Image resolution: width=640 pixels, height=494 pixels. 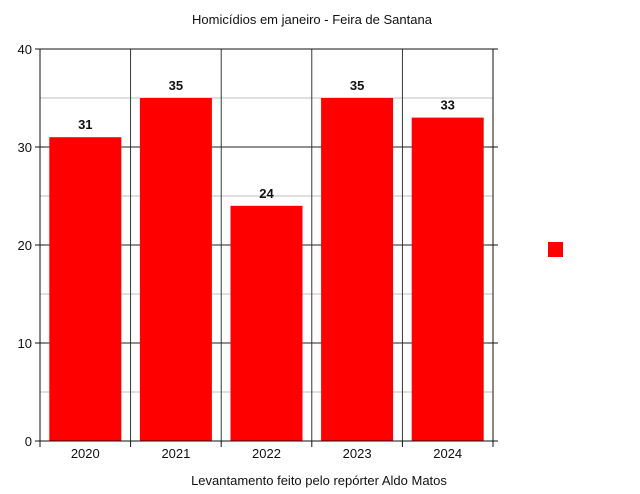 I want to click on bar-2022, so click(x=266, y=323).